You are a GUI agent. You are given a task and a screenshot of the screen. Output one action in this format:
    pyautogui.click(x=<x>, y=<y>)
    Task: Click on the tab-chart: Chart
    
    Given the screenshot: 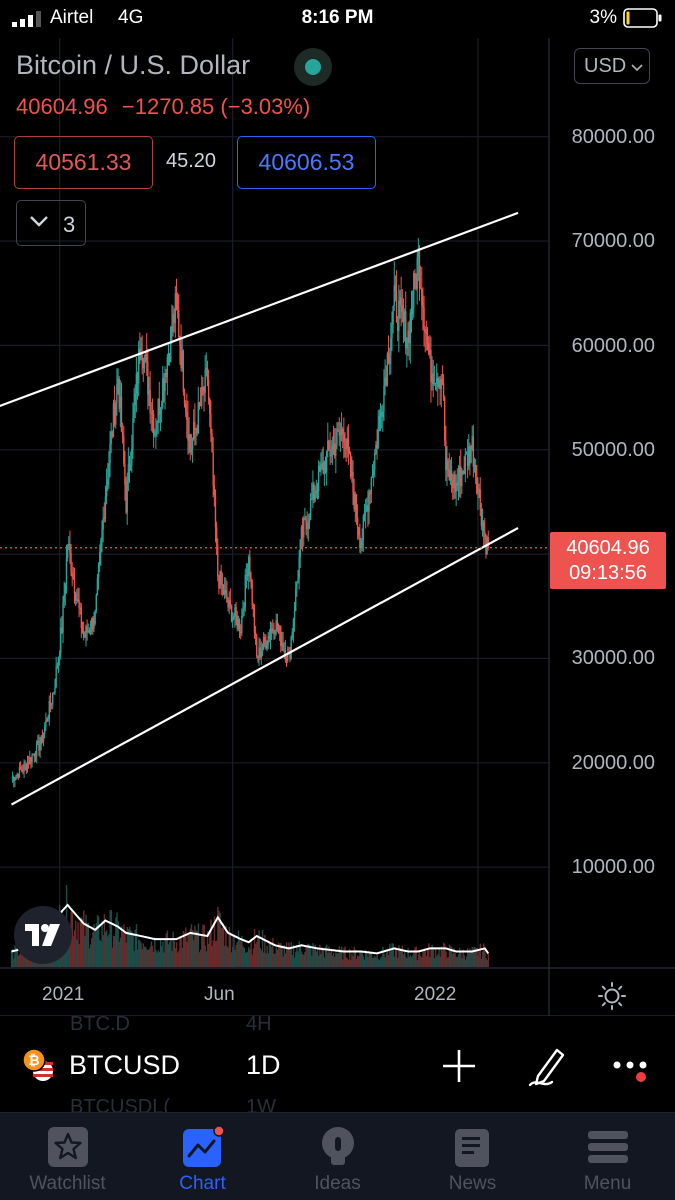 What is the action you would take?
    pyautogui.click(x=202, y=1156)
    